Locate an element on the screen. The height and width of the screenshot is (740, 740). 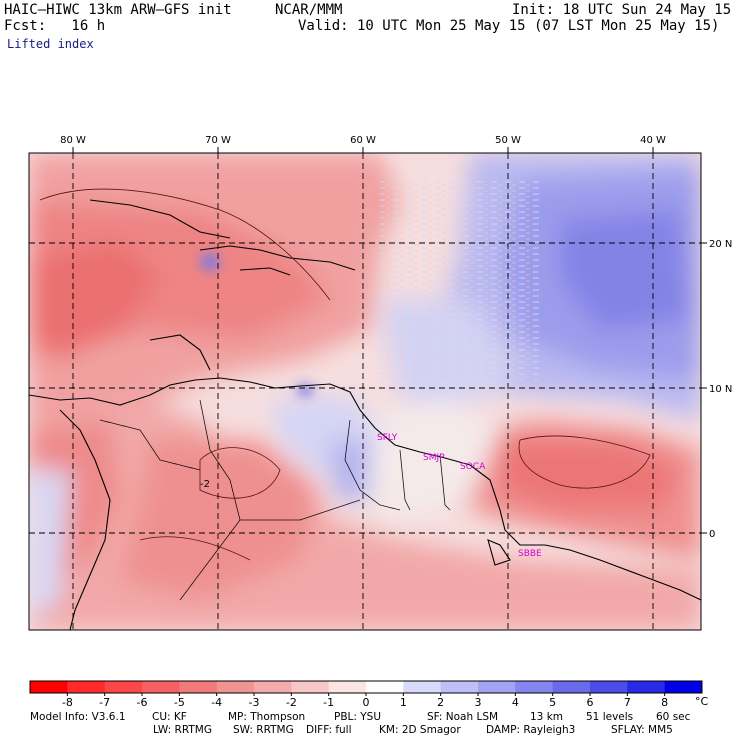
latitude-ticks: 20 N 10 N 0 is located at coordinates (716, 389).